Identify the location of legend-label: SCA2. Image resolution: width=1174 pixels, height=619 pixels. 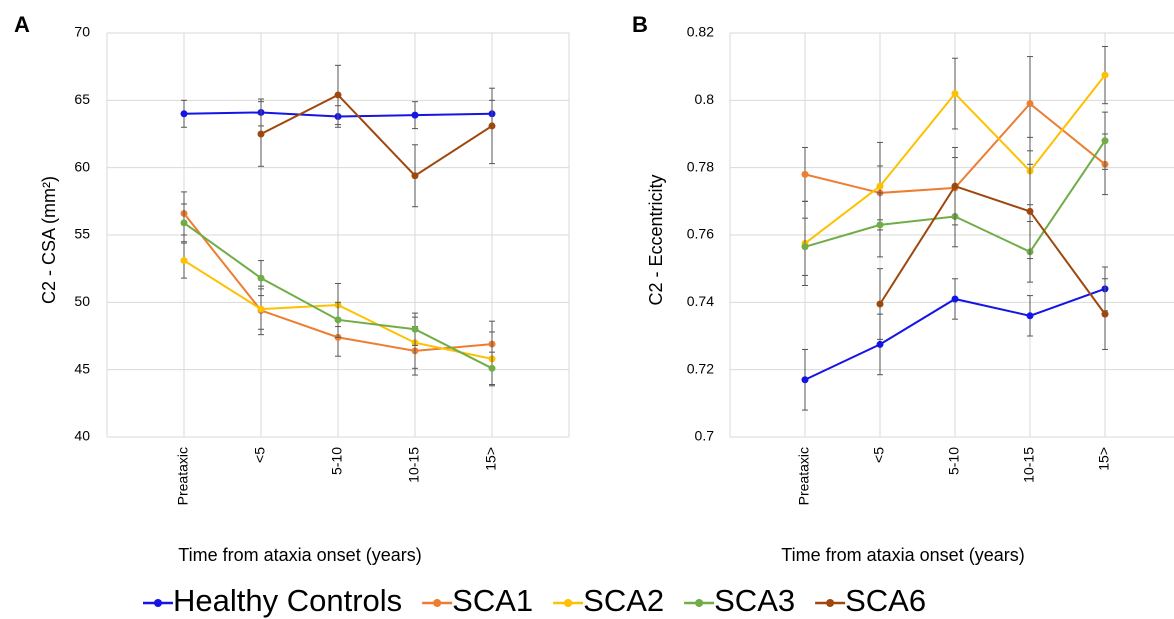
(623, 600).